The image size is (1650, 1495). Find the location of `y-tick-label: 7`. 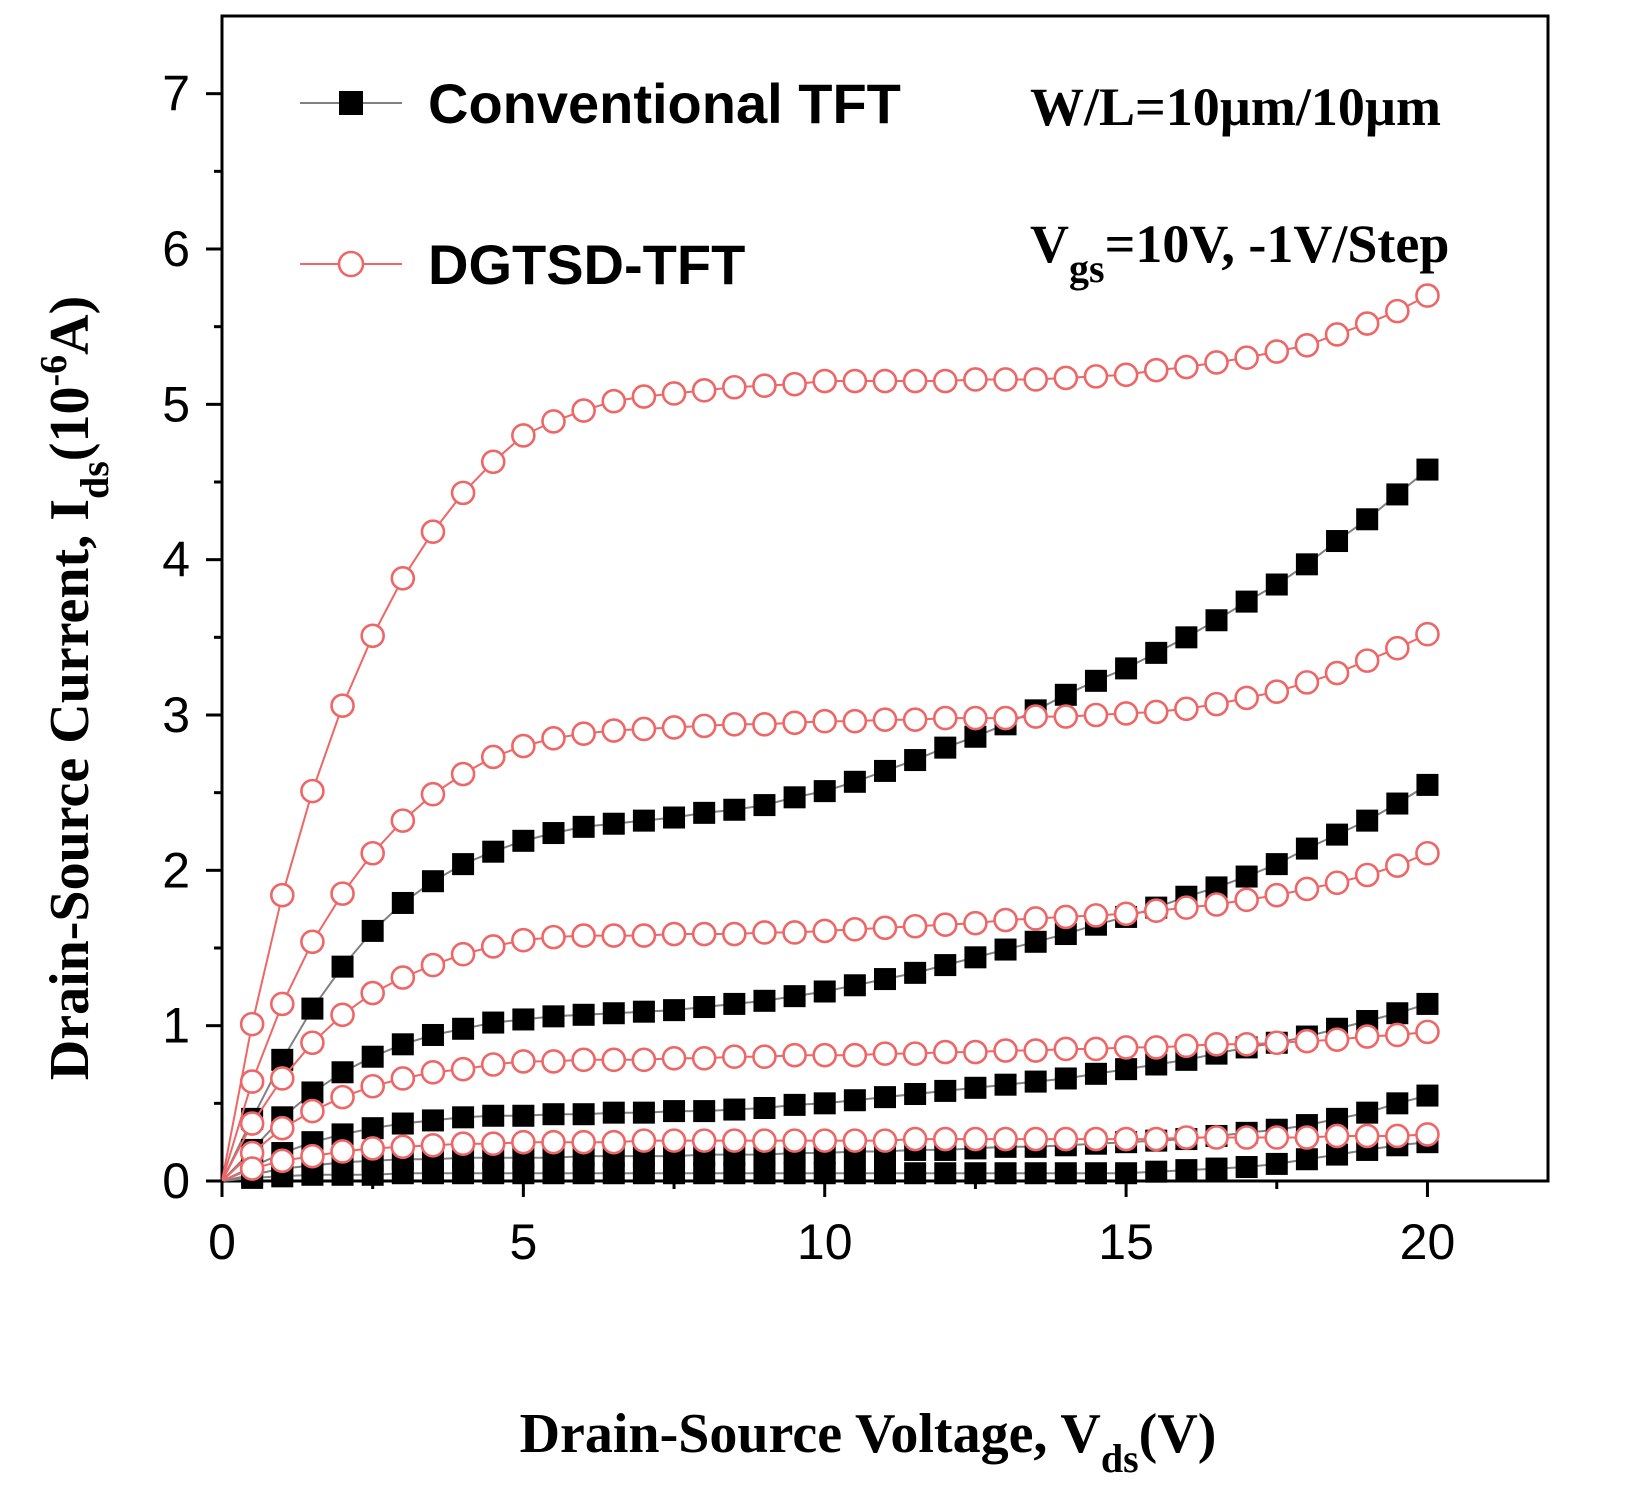

y-tick-label: 7 is located at coordinates (176, 94).